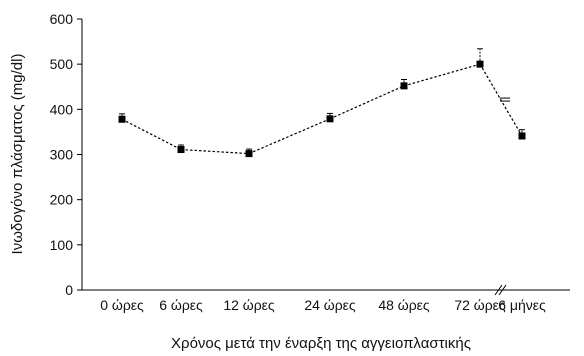  Describe the element at coordinates (62, 109) in the screenshot. I see `y-tick-label: 400` at that location.